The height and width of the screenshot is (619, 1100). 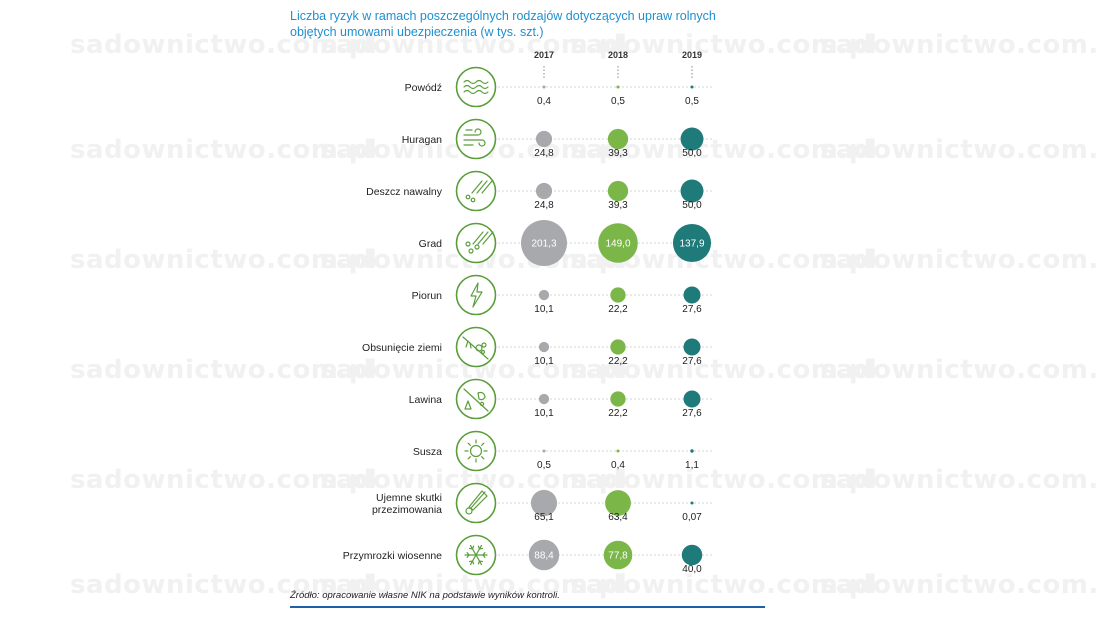 What do you see at coordinates (692, 569) in the screenshot?
I see `data-label: 40,0` at bounding box center [692, 569].